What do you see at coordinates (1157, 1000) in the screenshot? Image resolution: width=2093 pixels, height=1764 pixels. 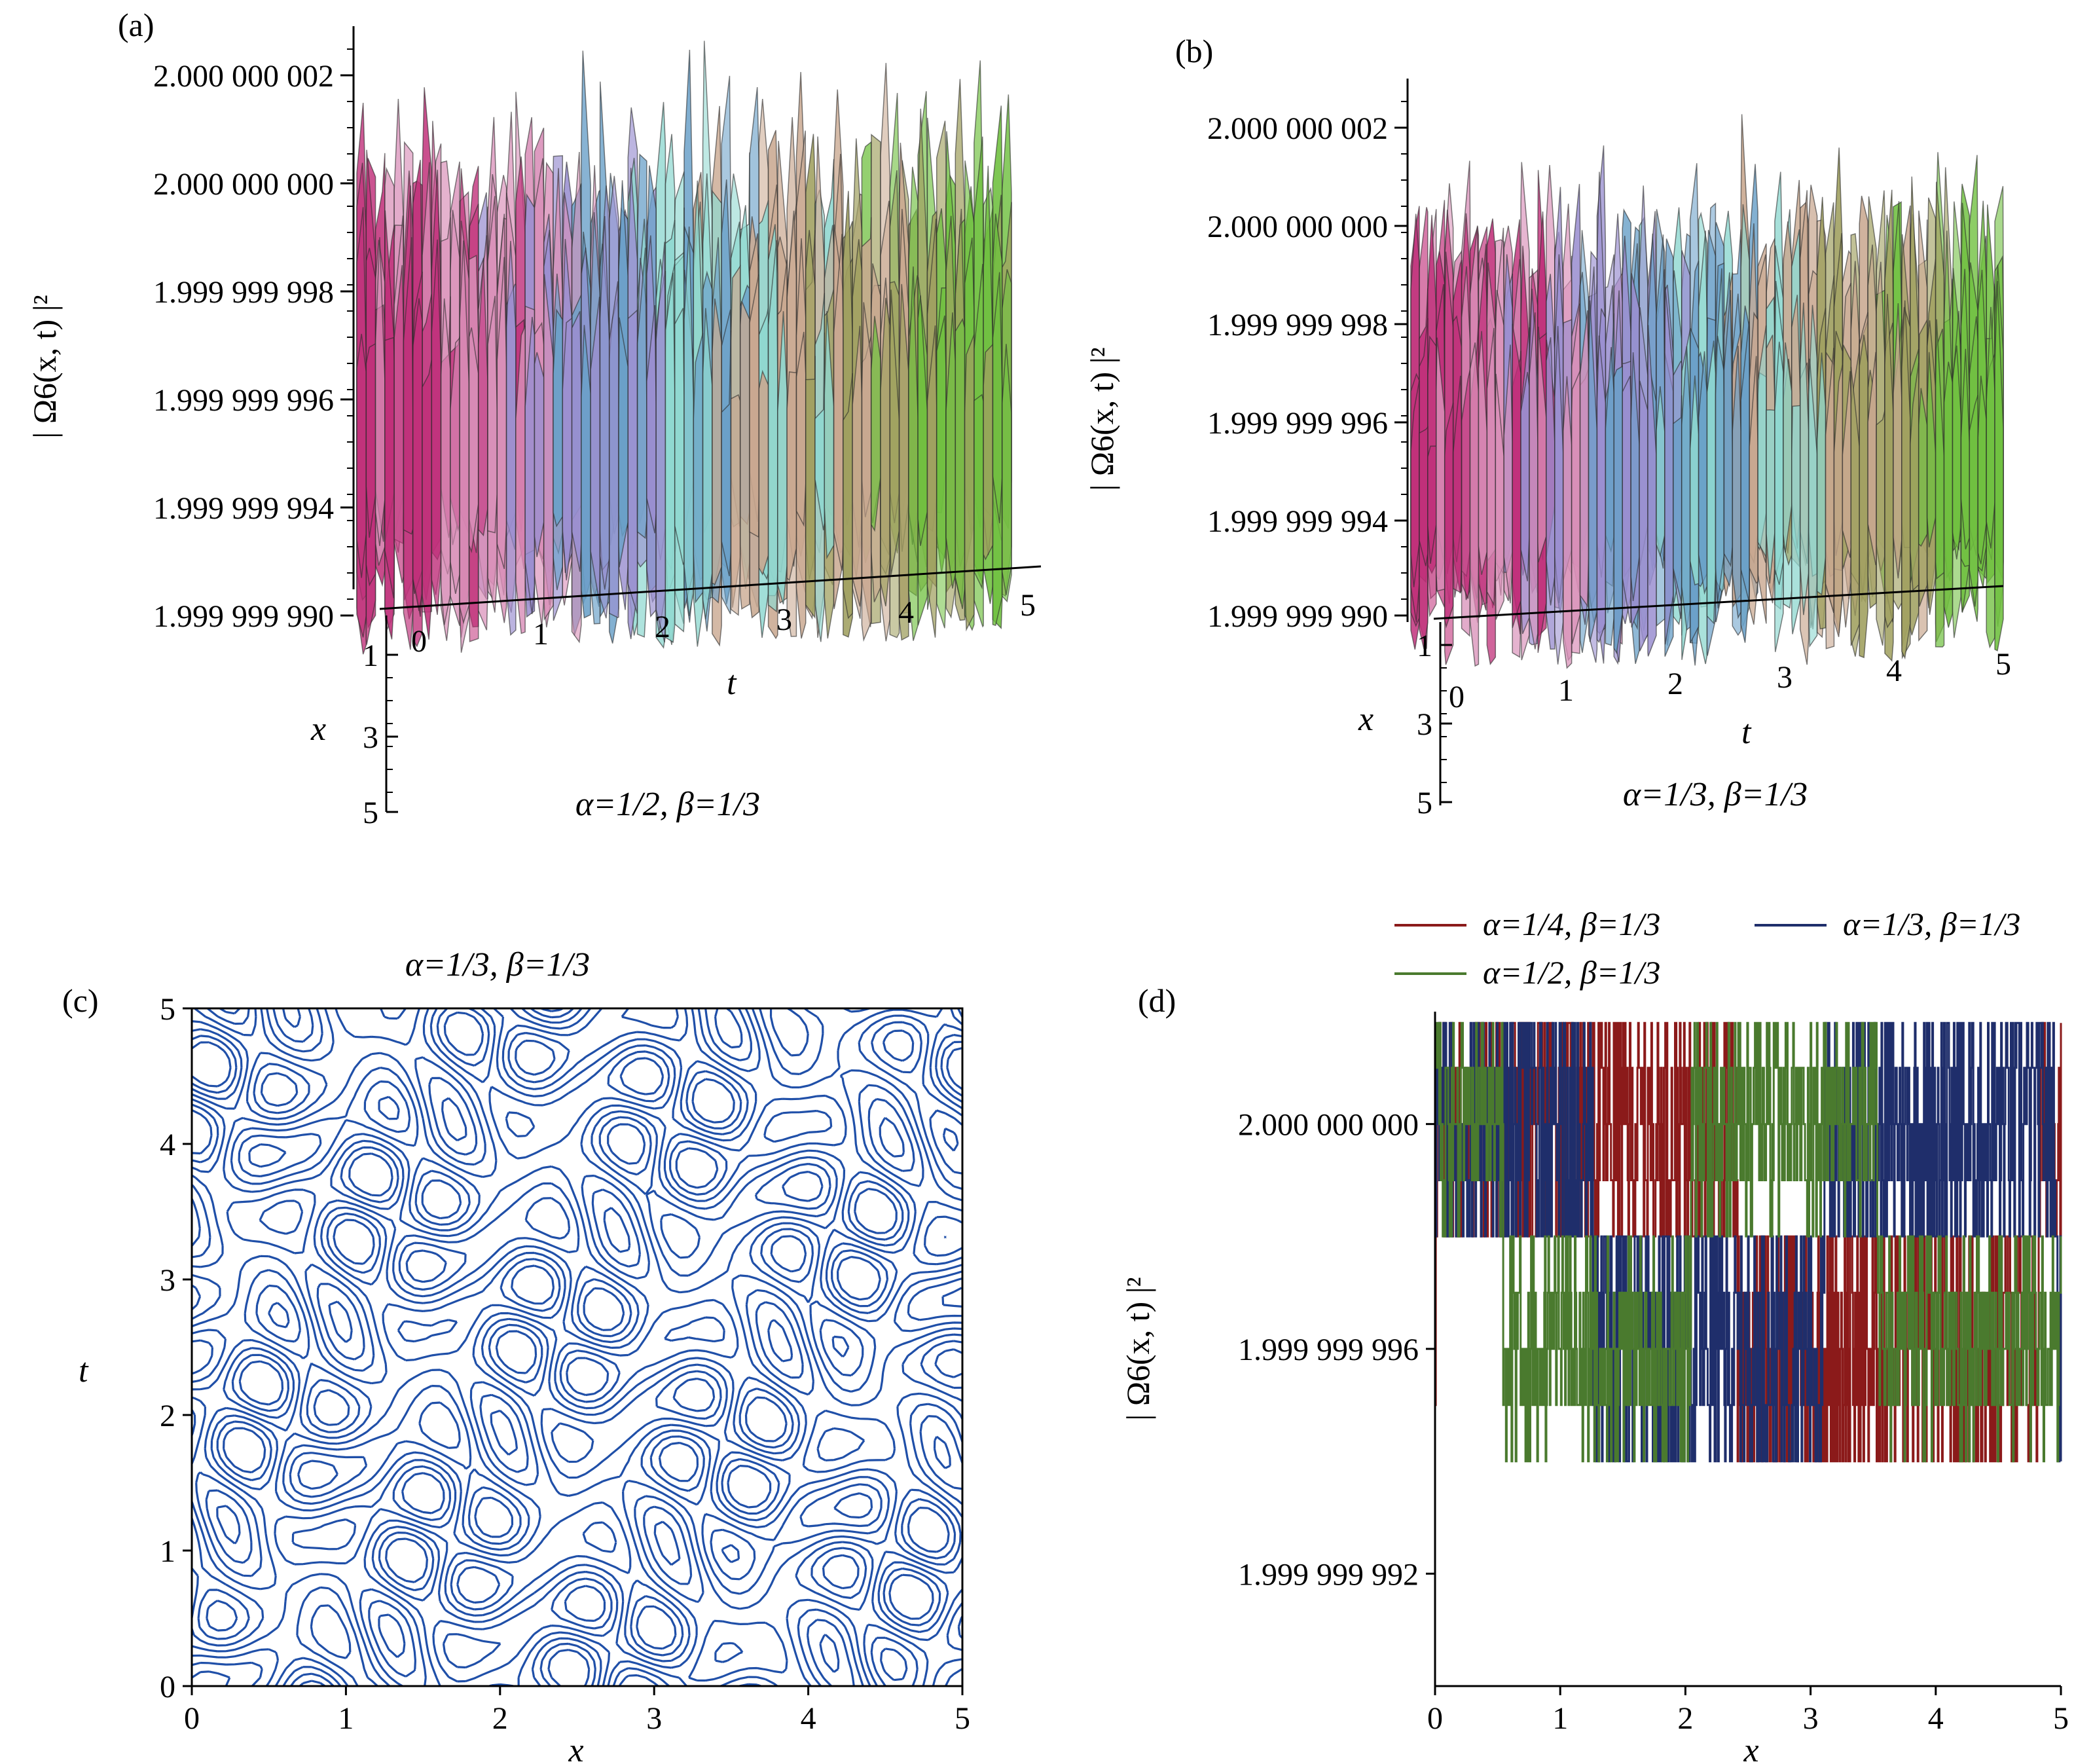 I see `panel-d-label: (d)` at bounding box center [1157, 1000].